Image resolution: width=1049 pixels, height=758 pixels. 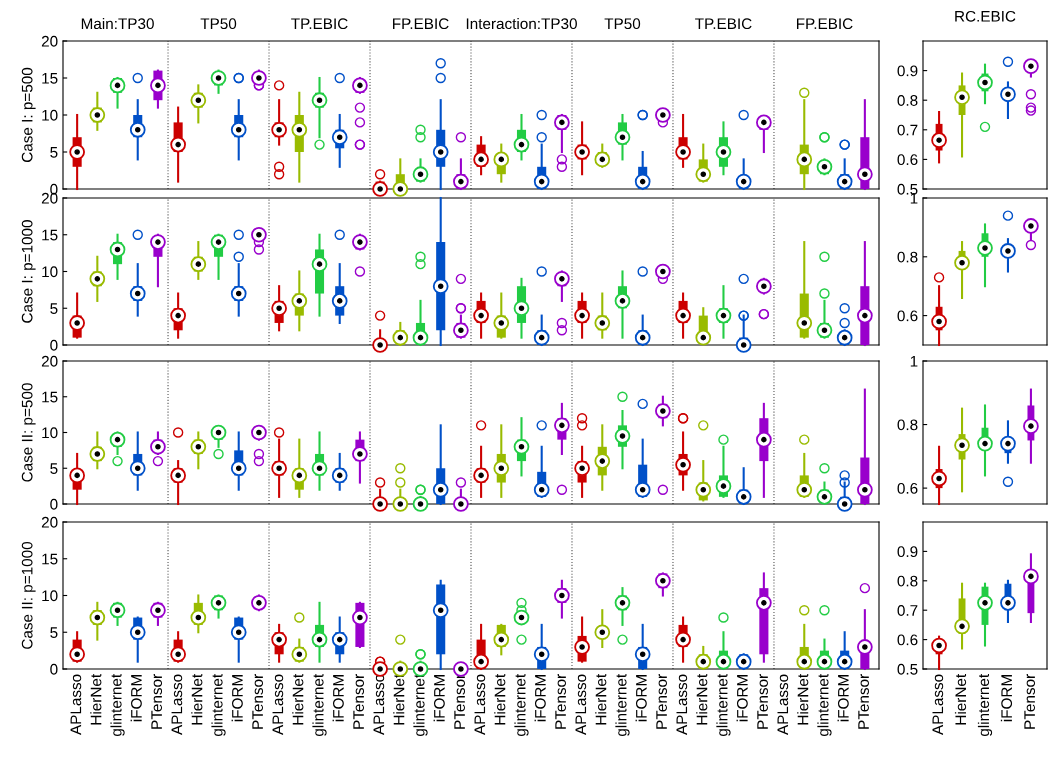 I want to click on y-axis-title: Case II: p=500, so click(x=28, y=432).